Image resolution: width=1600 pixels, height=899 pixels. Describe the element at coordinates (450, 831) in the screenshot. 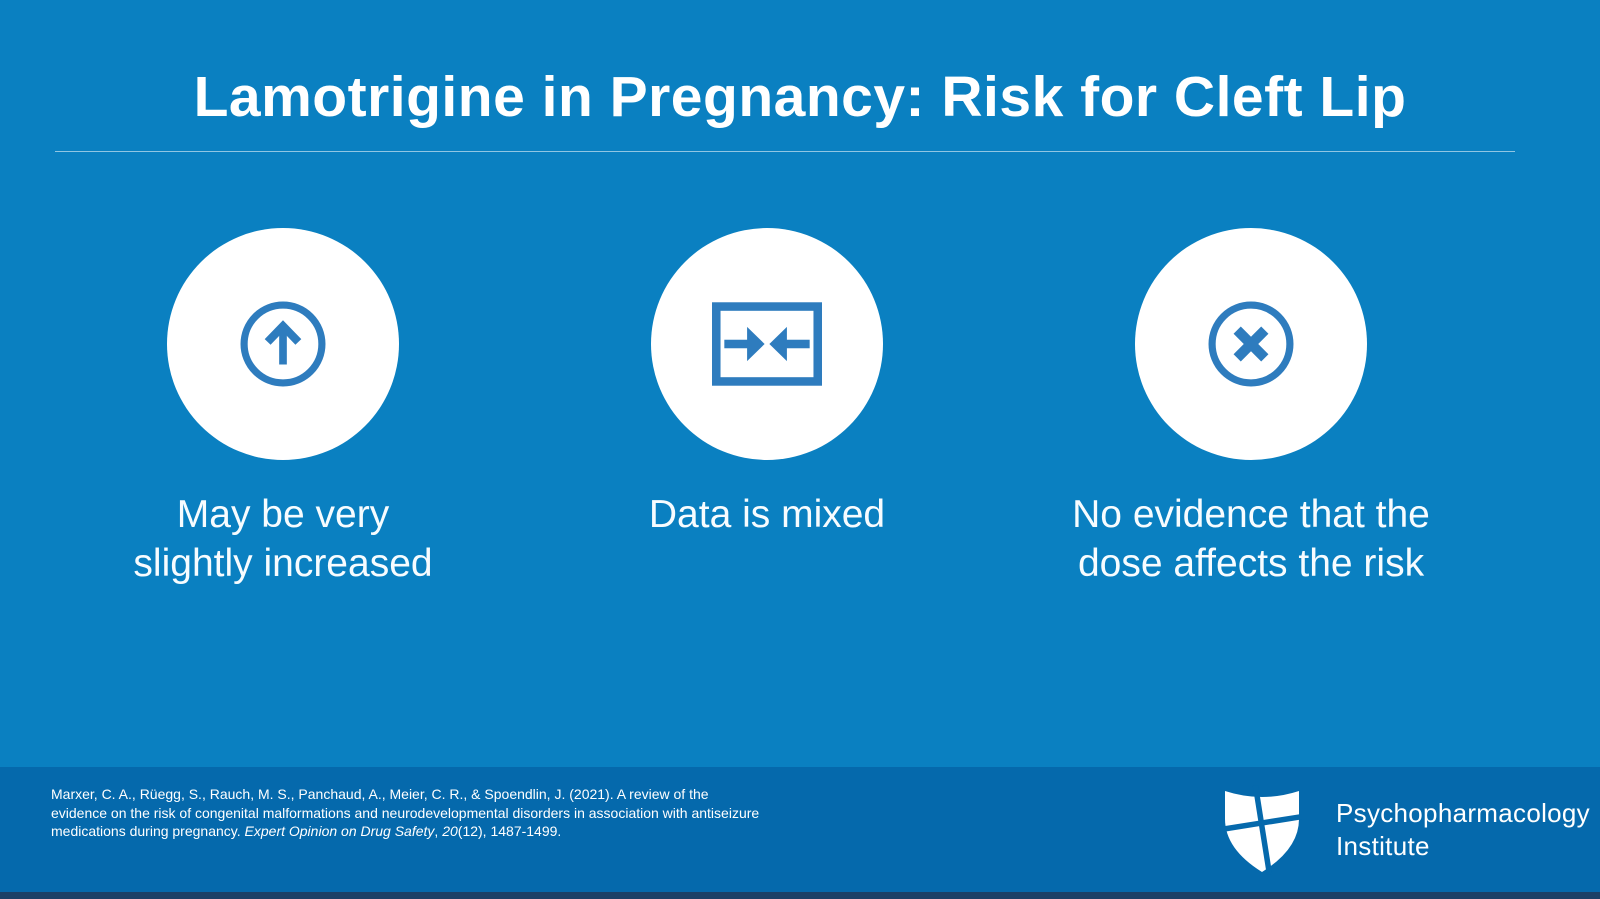

I see `citation-volume: 20` at that location.